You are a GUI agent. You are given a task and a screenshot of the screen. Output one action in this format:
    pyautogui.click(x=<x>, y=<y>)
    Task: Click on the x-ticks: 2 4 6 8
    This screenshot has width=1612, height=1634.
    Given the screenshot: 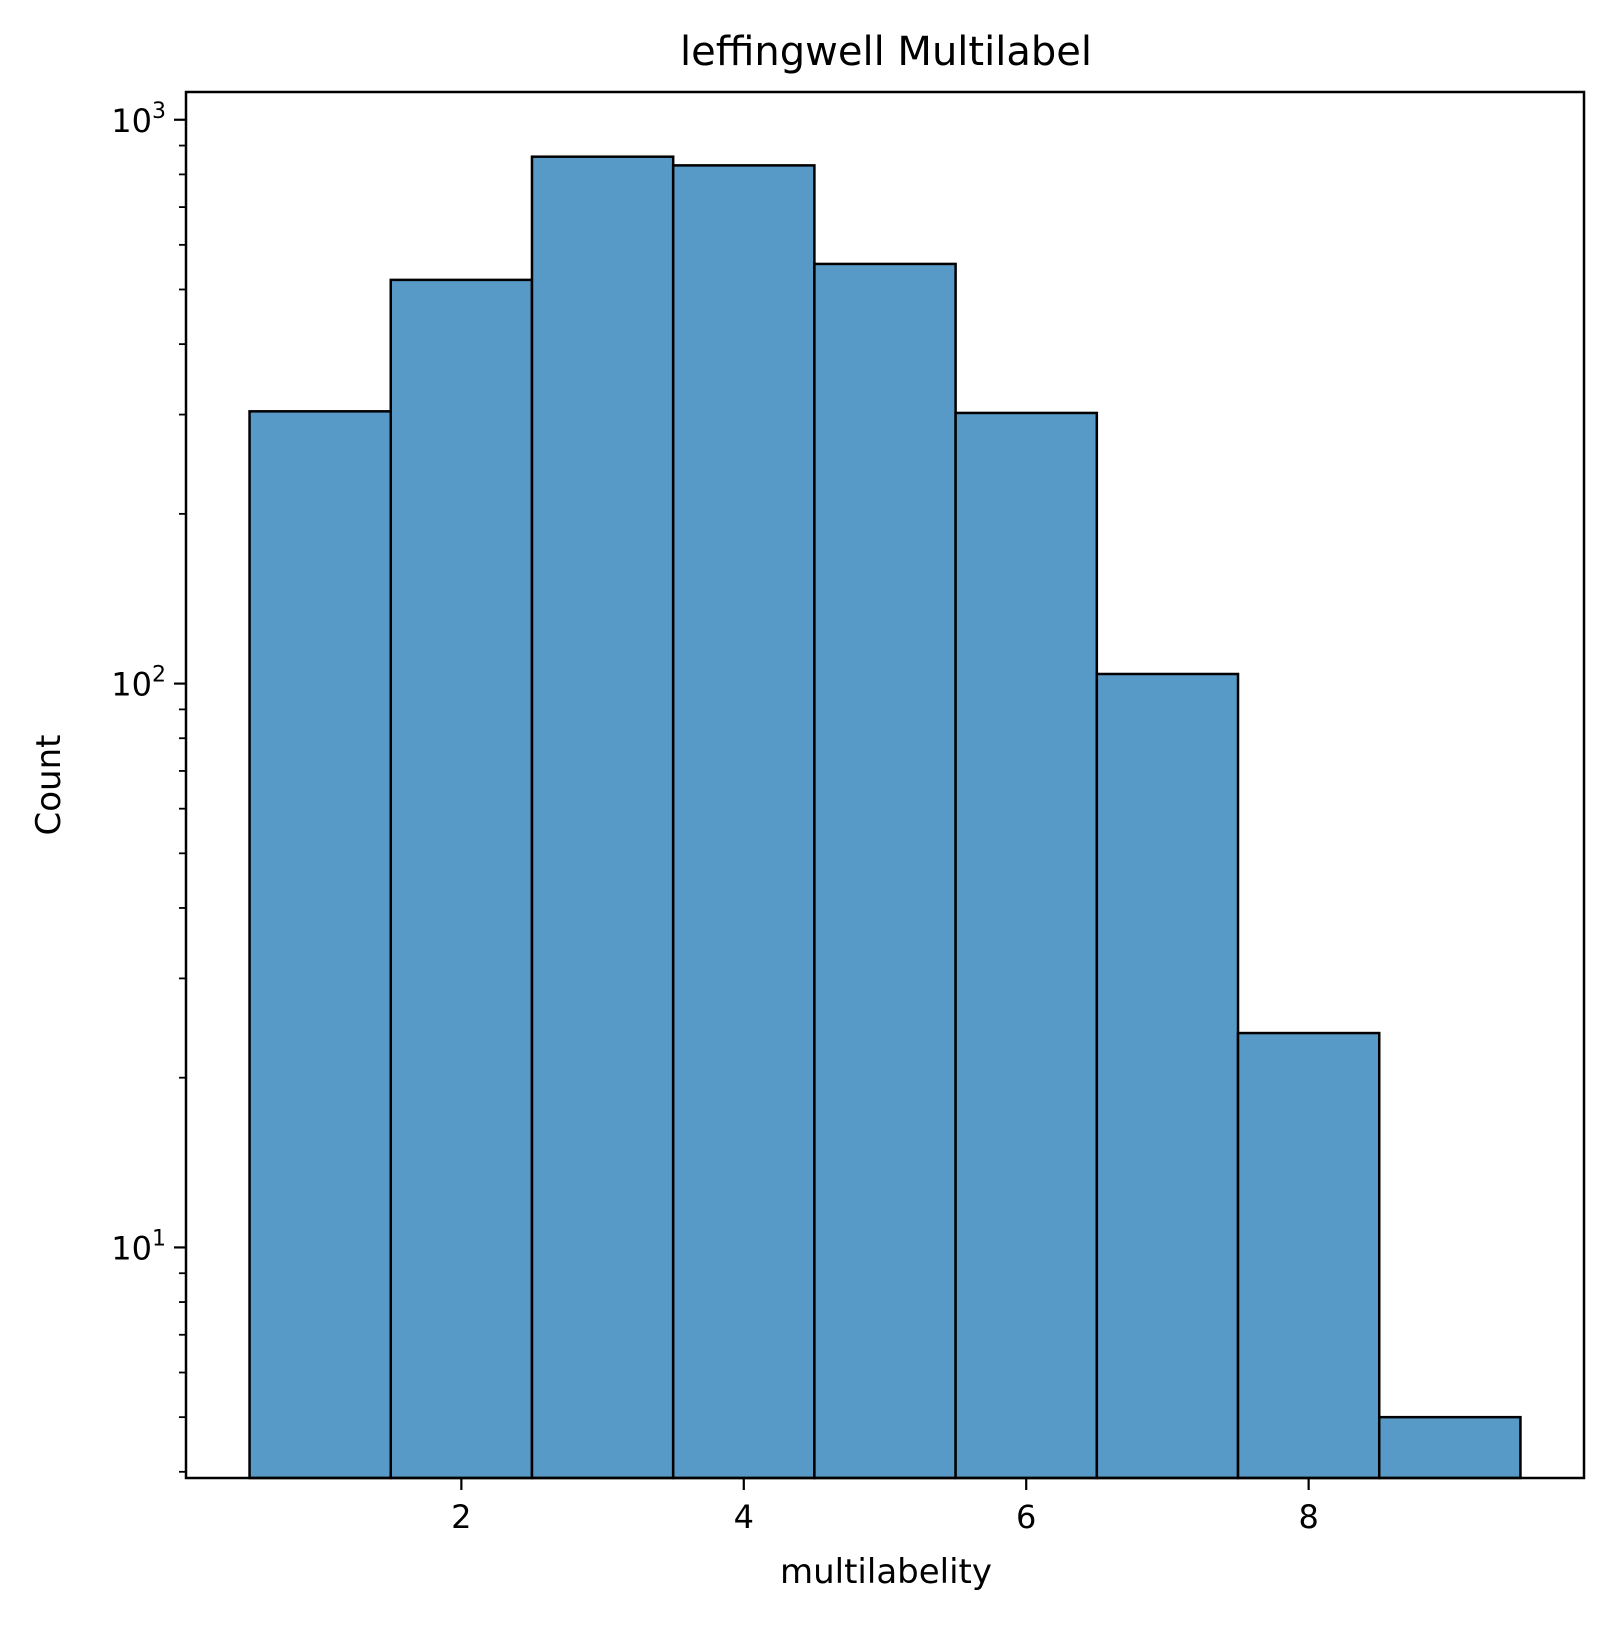 What is the action you would take?
    pyautogui.click(x=885, y=1507)
    